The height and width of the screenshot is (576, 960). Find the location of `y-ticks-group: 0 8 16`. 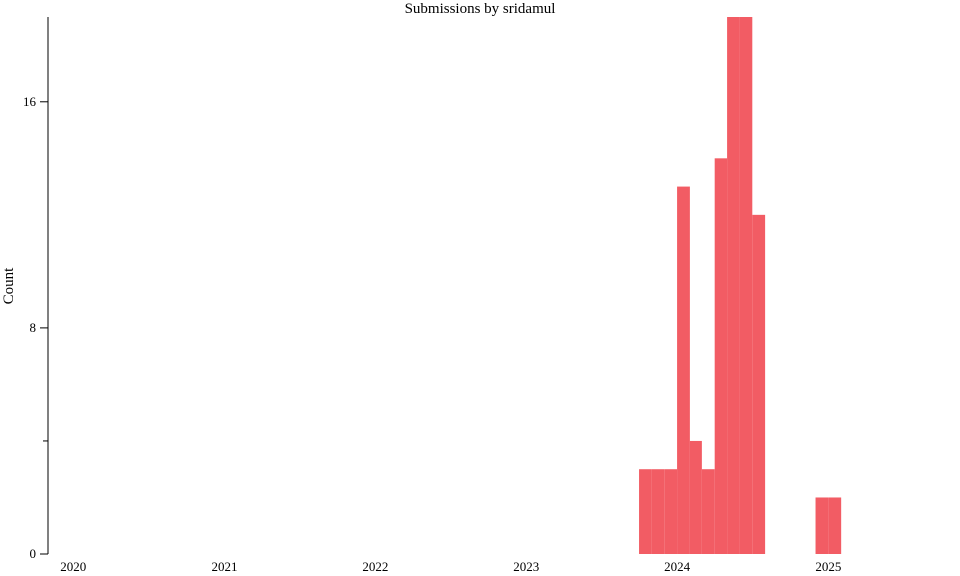

y-ticks-group: 0 8 16 is located at coordinates (35, 327).